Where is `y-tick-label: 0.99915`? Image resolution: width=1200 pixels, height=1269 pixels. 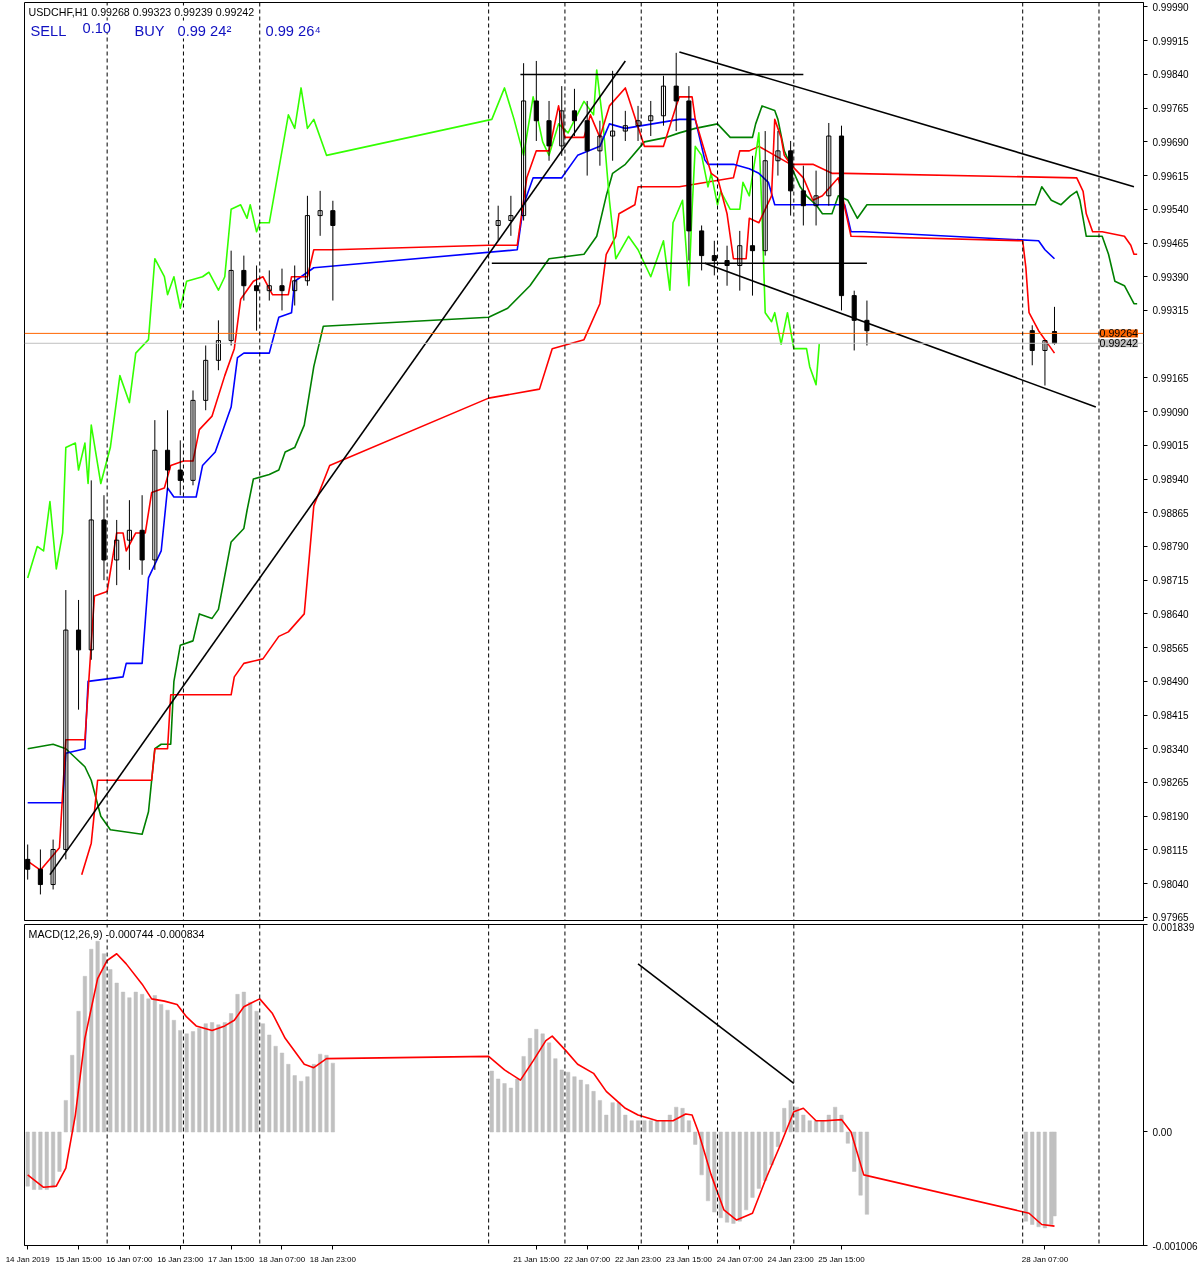 y-tick-label: 0.99915 is located at coordinates (1171, 41).